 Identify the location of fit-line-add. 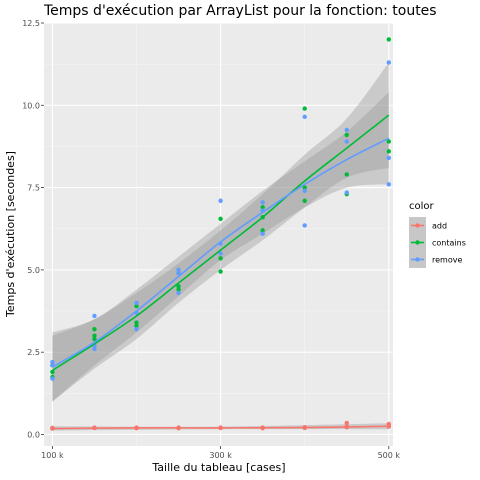
(220, 427).